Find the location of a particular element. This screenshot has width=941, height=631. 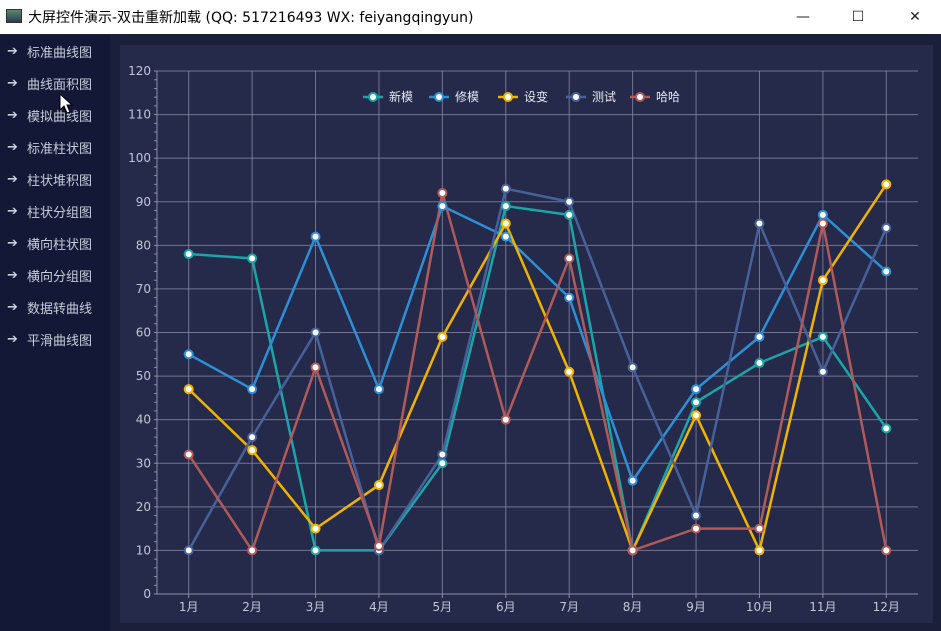

y-tick-label: 120 is located at coordinates (139, 71).